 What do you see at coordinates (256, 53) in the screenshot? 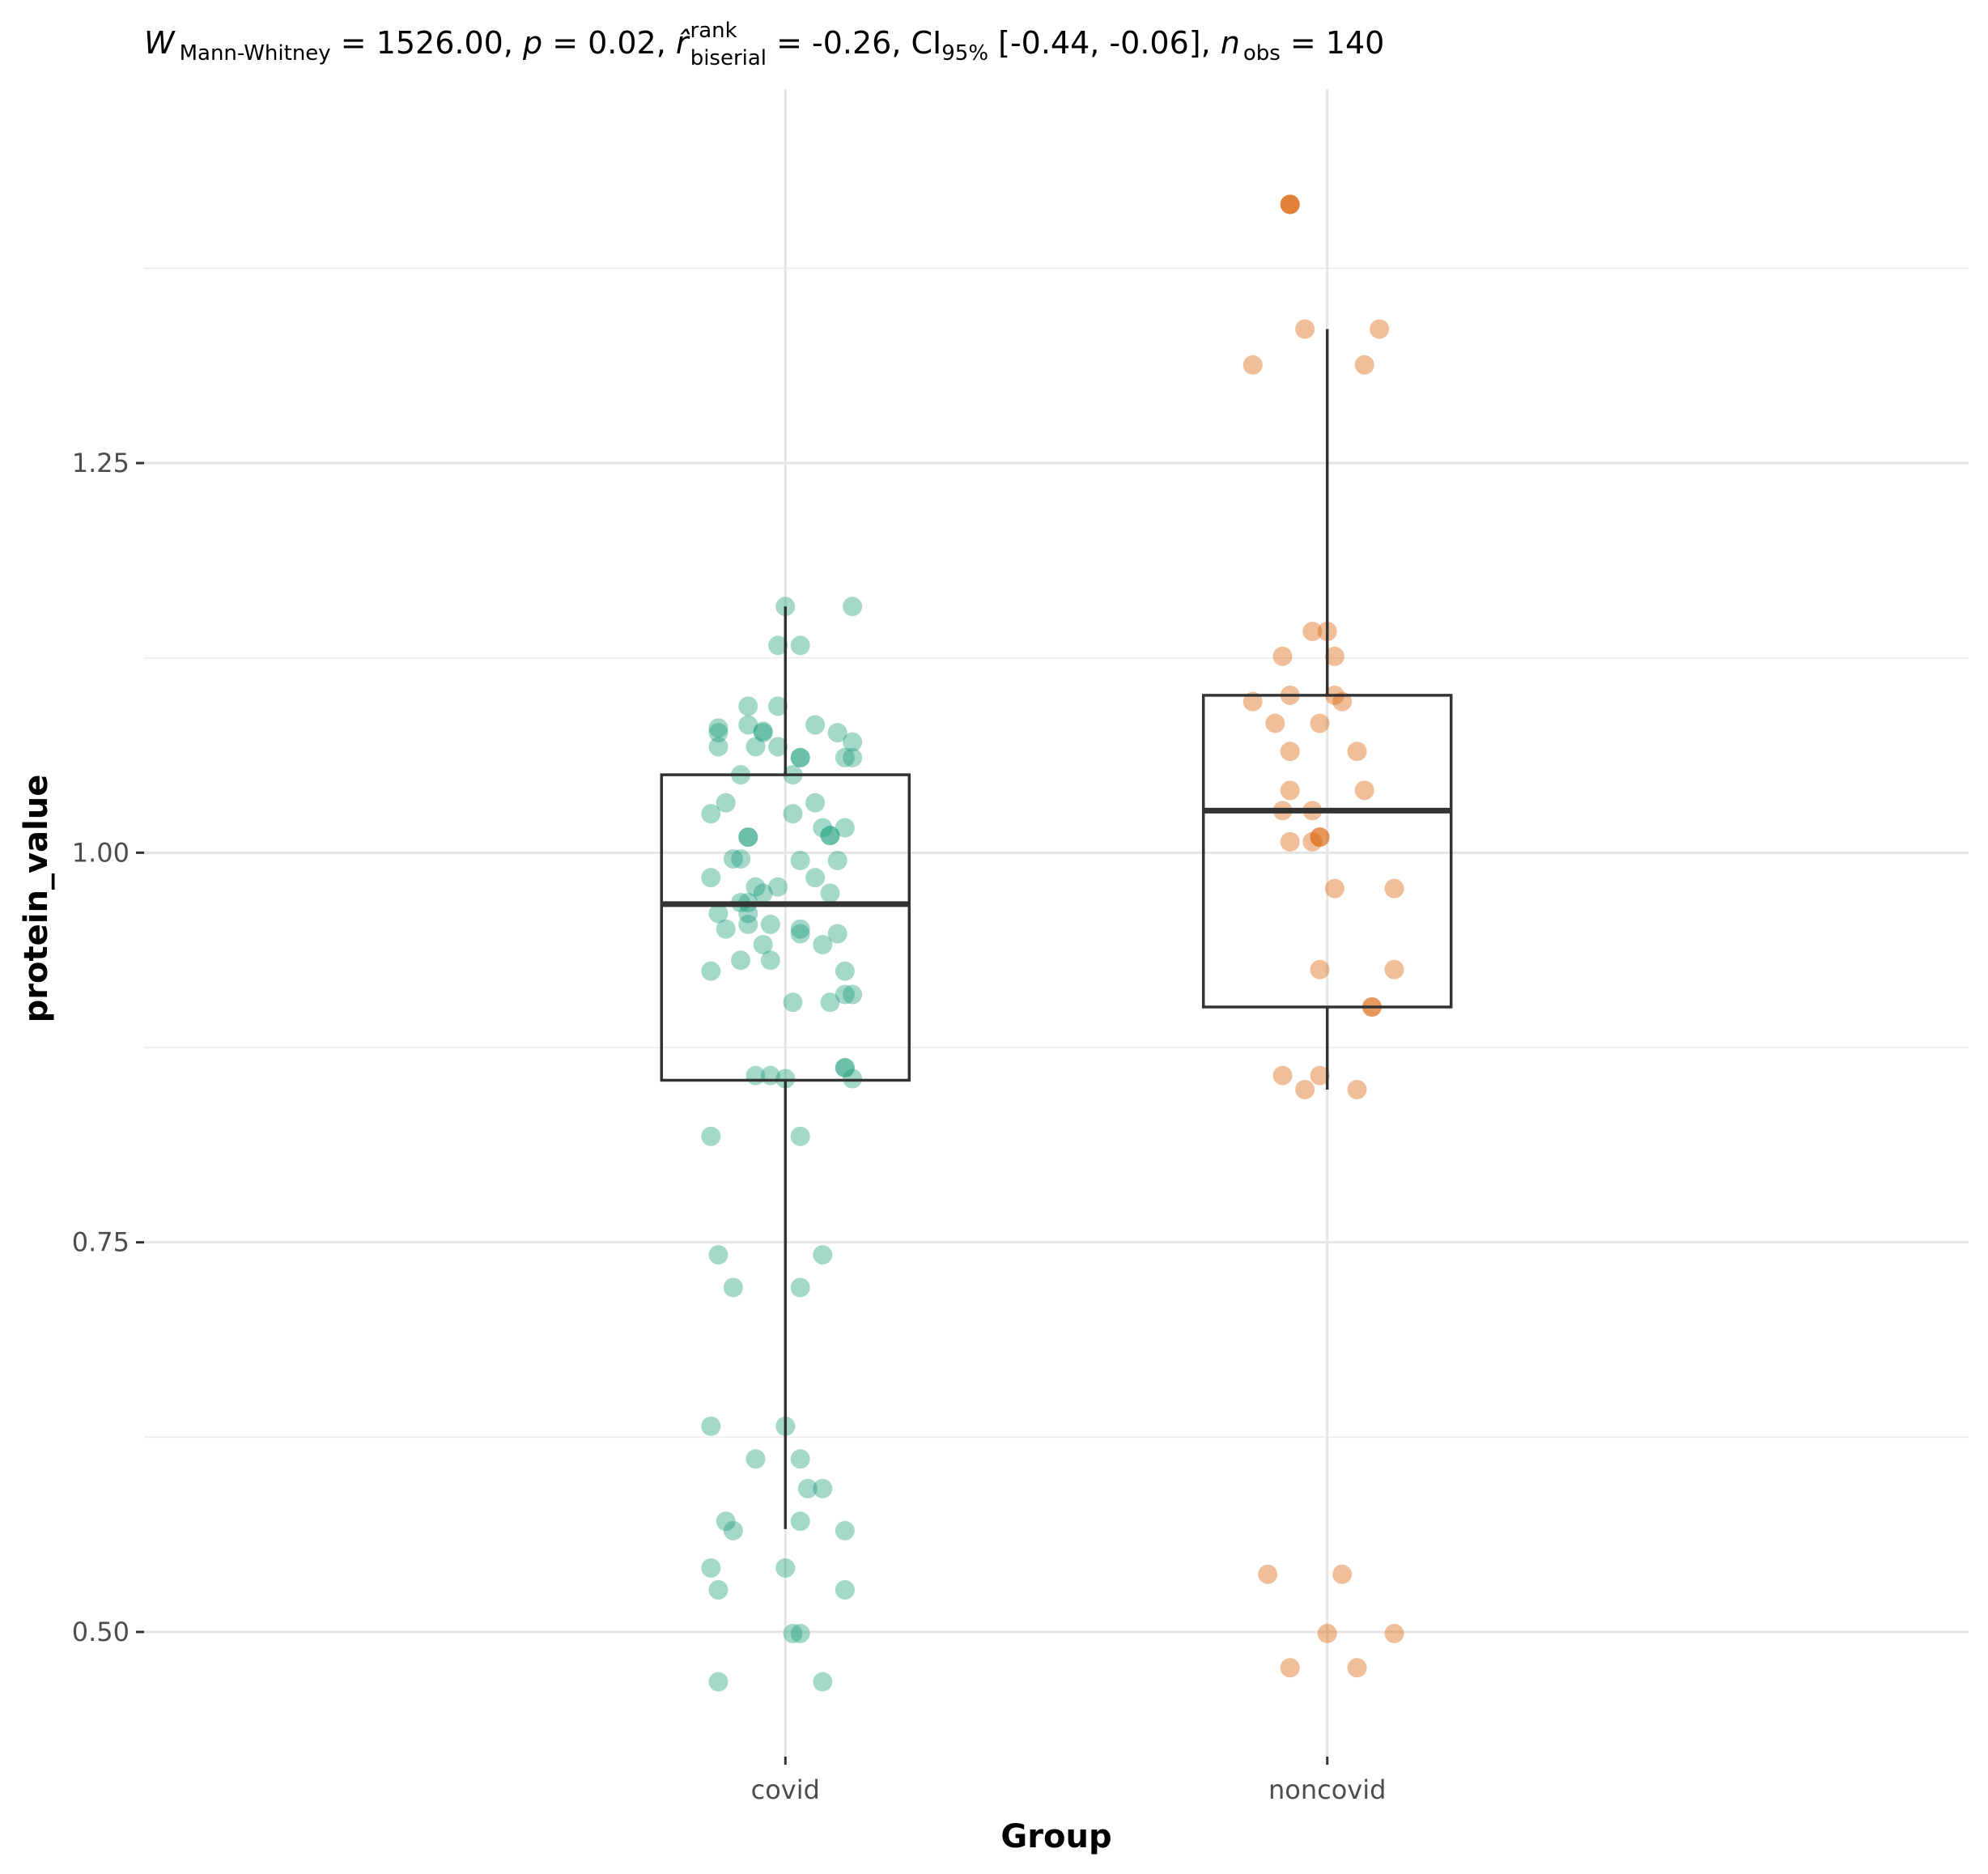
I see `subtitle-w-sub: Mann-Whitney` at bounding box center [256, 53].